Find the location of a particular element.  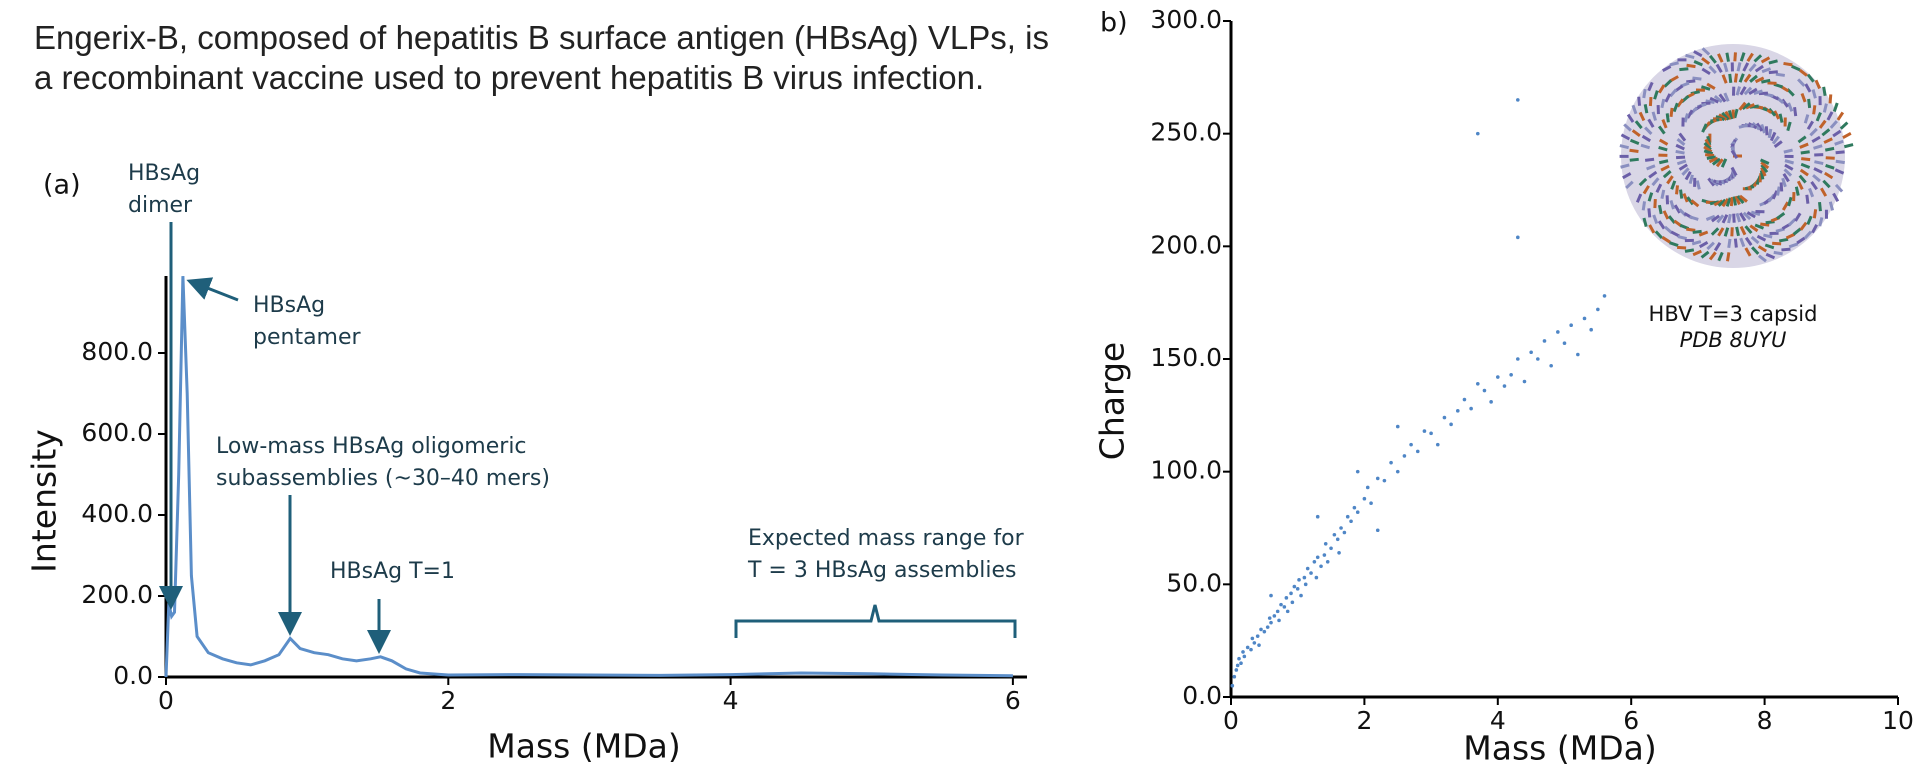

x-tick-label: 6 is located at coordinates (1013, 700).